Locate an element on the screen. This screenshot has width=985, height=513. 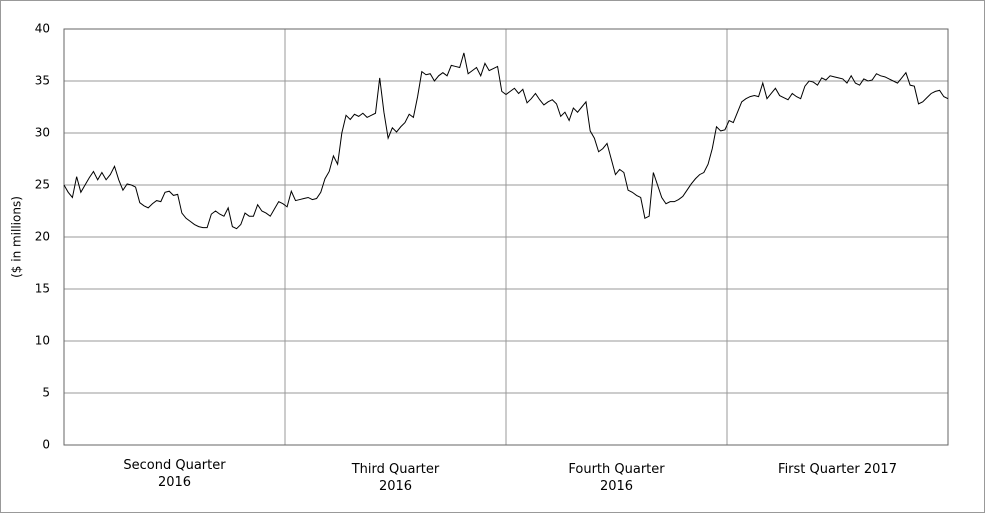
y-tick-label: 0 is located at coordinates (46, 445).